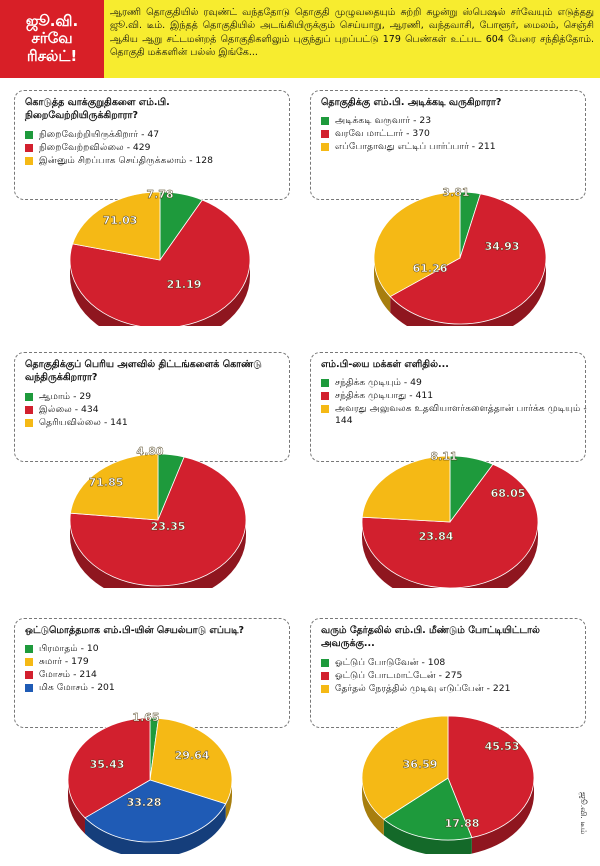 This screenshot has width=600, height=866. Describe the element at coordinates (383, 120) in the screenshot. I see `legend-label: அடிக்கடி வருவார் - 23` at that location.